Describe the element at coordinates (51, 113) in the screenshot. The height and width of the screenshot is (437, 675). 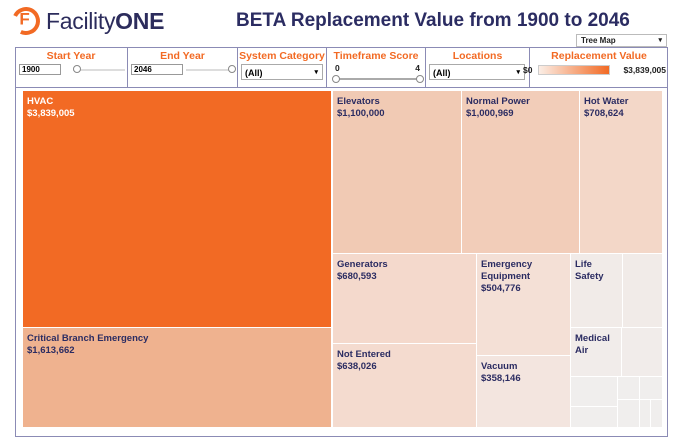
I see `cell-value: $3,839,005` at that location.